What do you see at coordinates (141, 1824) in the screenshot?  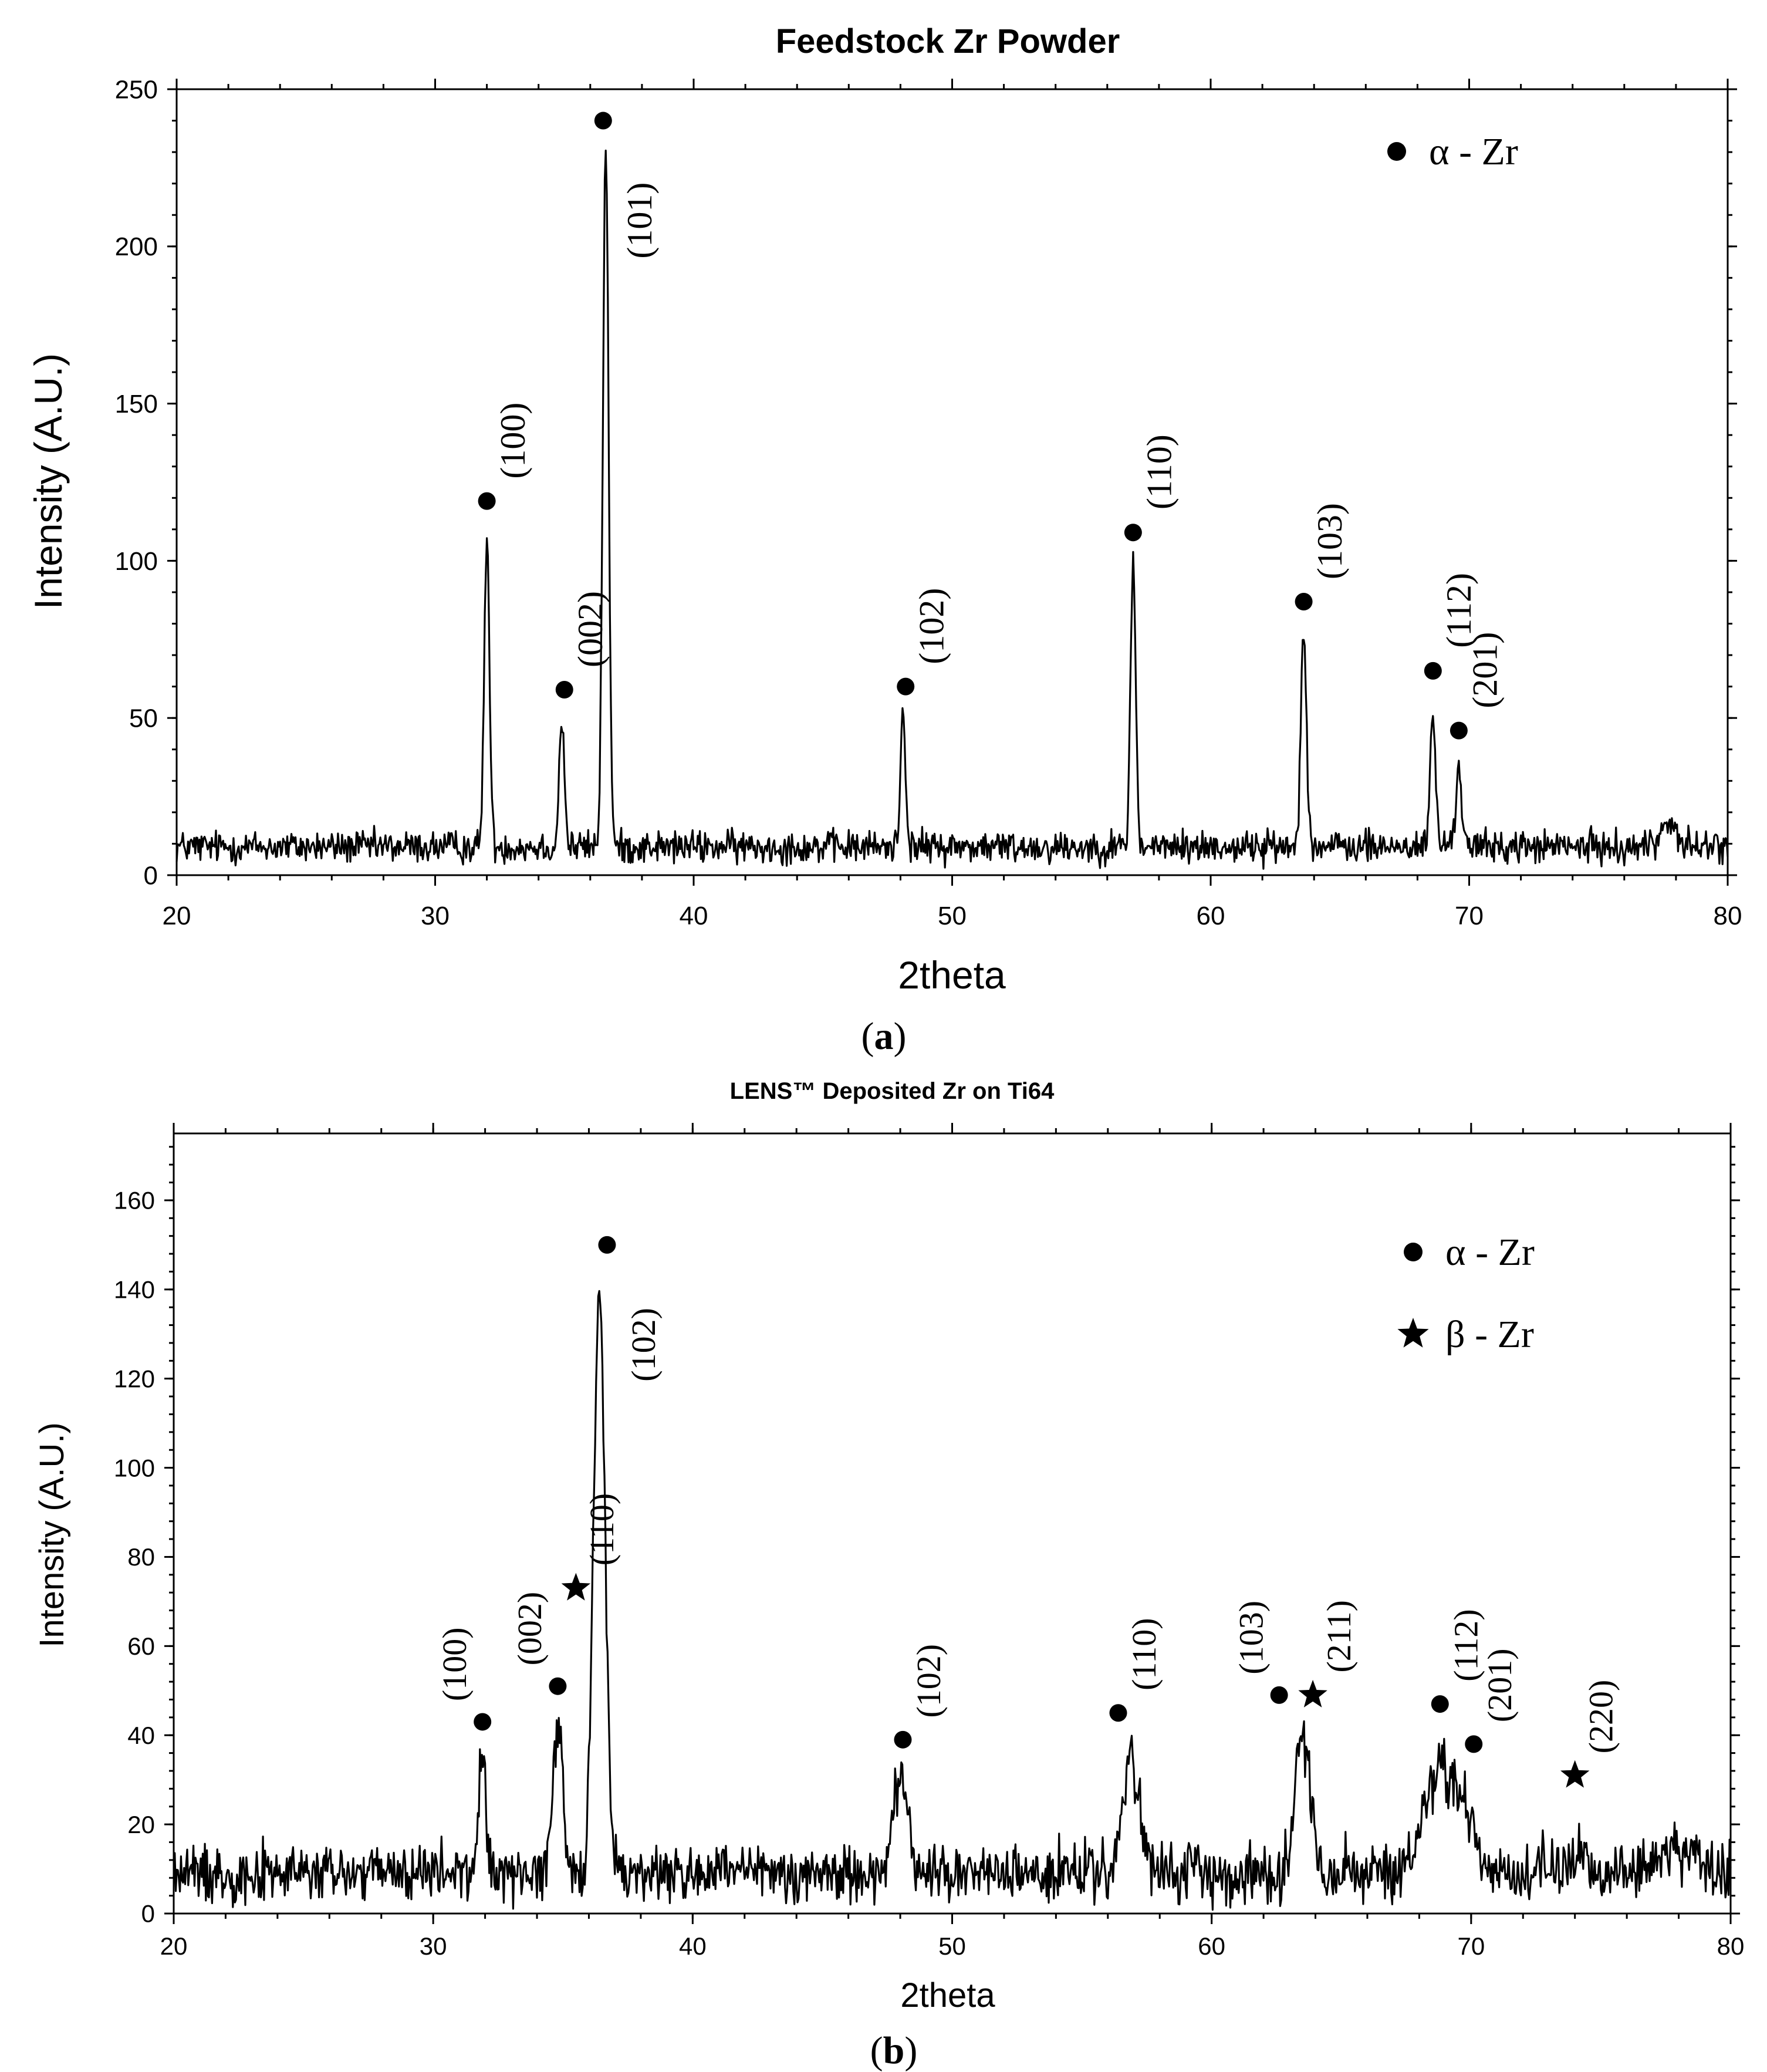 I see `y-tick-label: 20` at bounding box center [141, 1824].